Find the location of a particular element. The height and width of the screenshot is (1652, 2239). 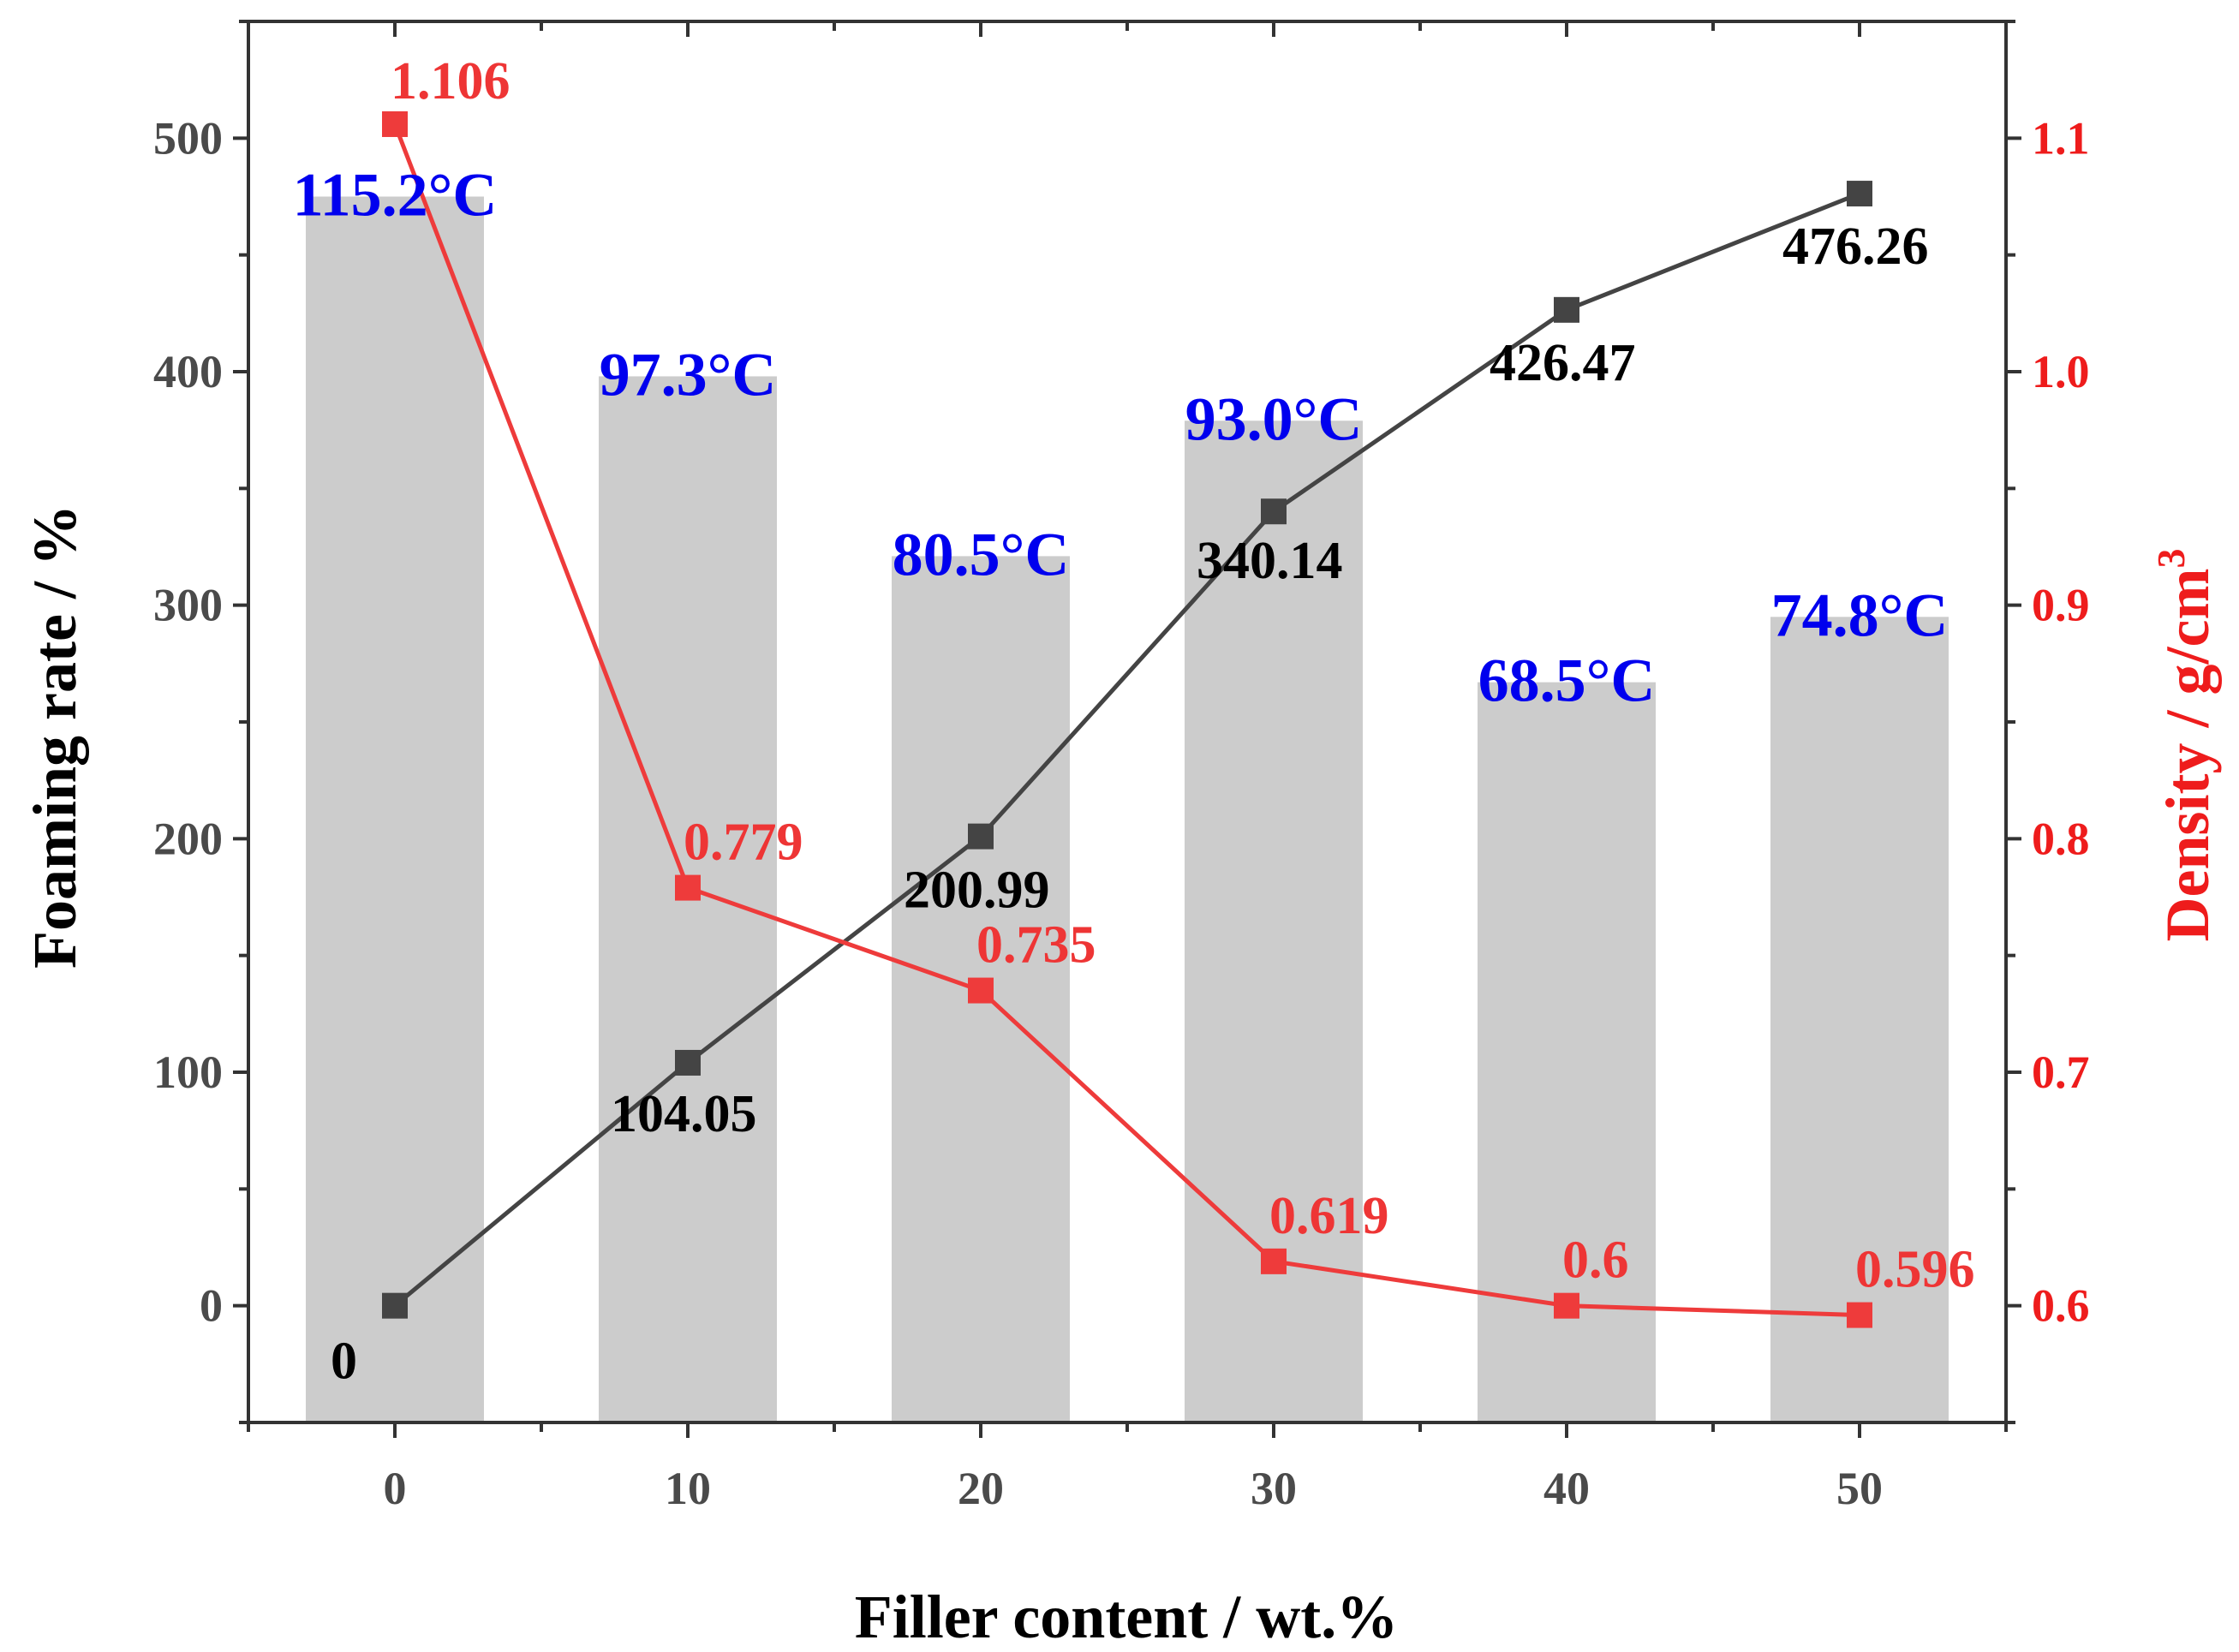

temperature-bar-label: 93.0°C is located at coordinates (1274, 419).